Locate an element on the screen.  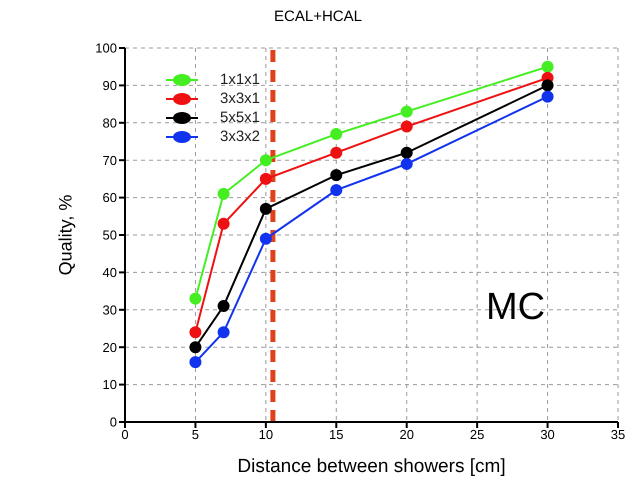
y-tick-label: 80 is located at coordinates (109, 122).